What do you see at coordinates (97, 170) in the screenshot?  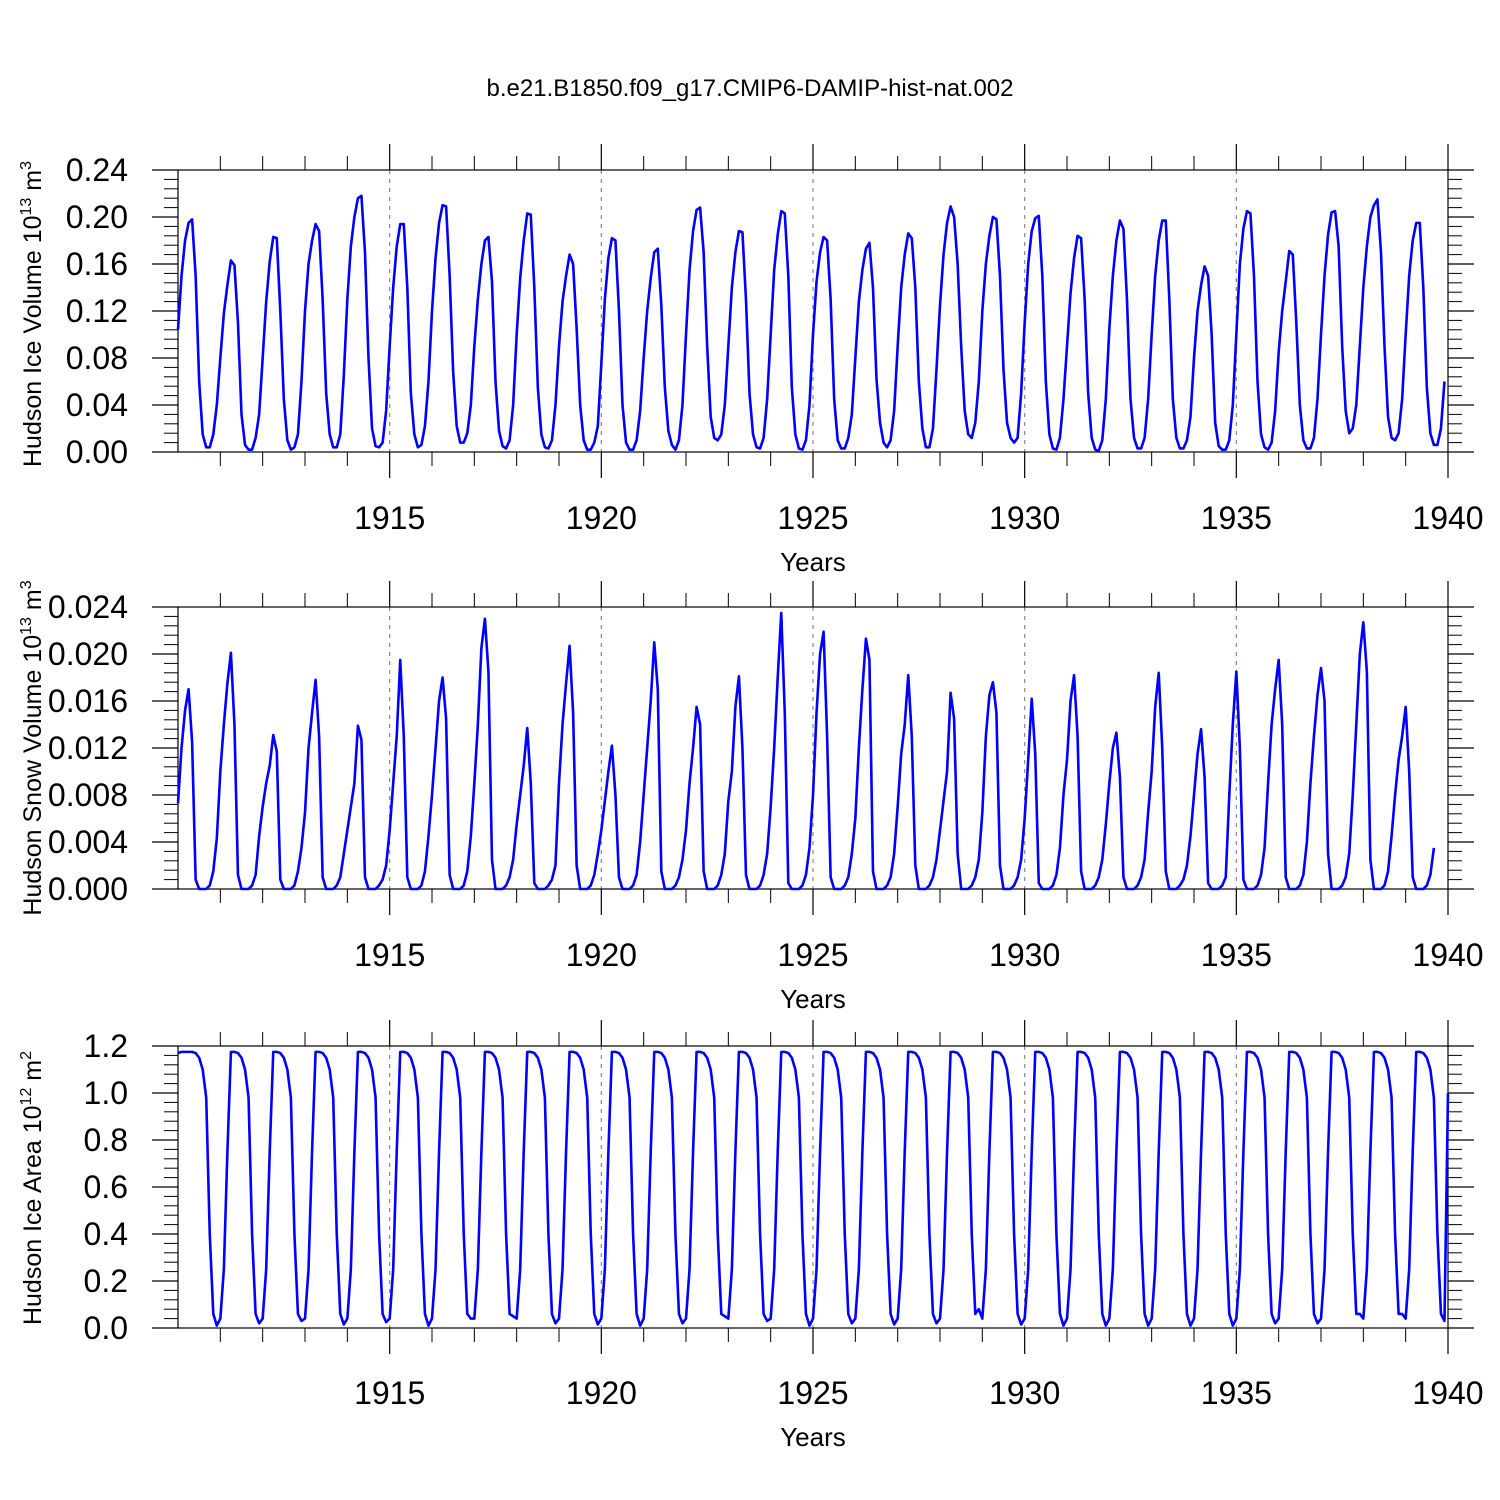 I see `y-tick-label: 0.24` at bounding box center [97, 170].